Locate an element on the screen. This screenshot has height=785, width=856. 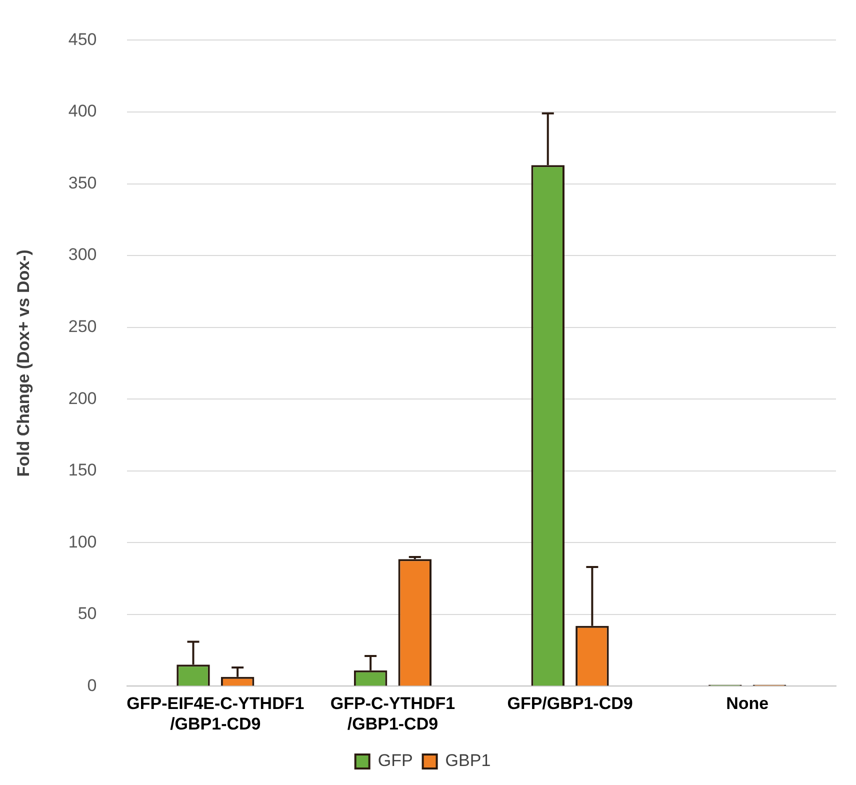
y-tick-label: 100 is located at coordinates (82, 542).